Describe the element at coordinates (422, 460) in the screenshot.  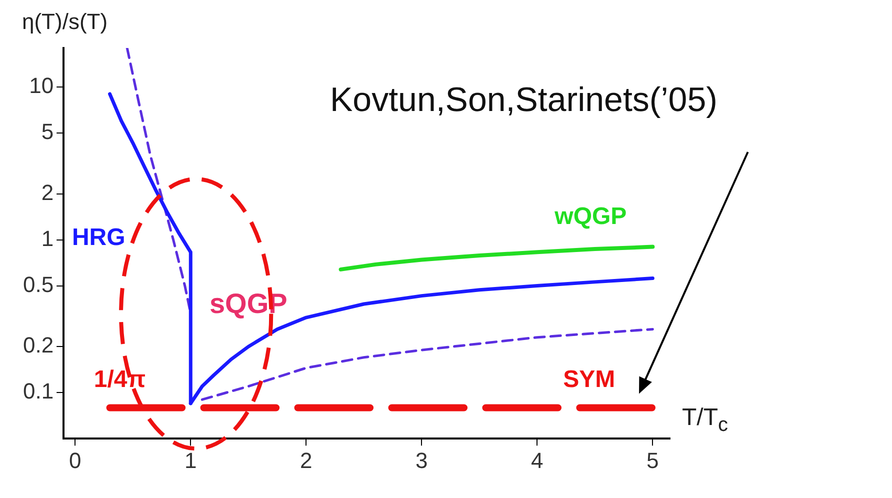
I see `x-tick-label: 3` at that location.